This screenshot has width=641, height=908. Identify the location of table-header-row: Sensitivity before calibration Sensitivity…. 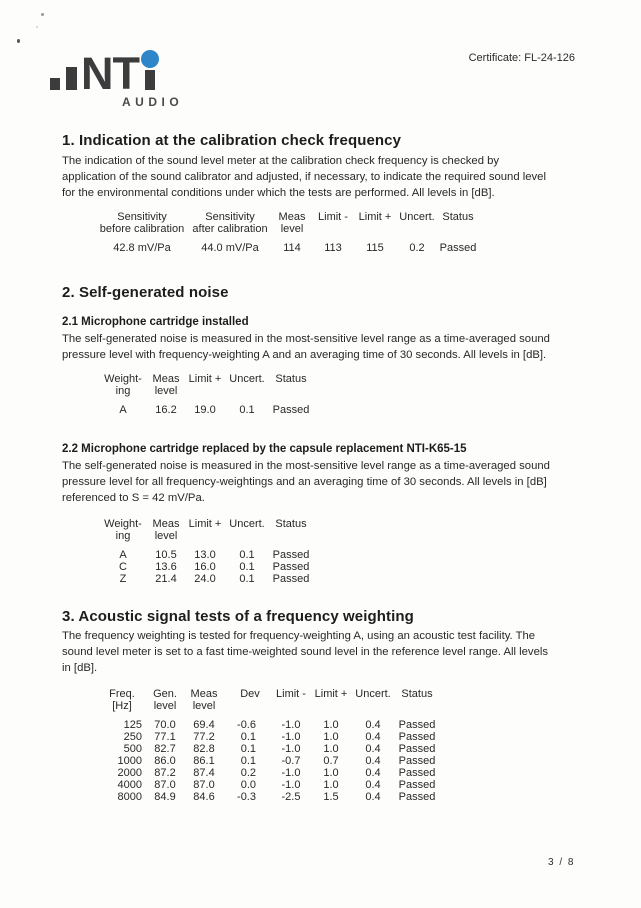
(287, 223).